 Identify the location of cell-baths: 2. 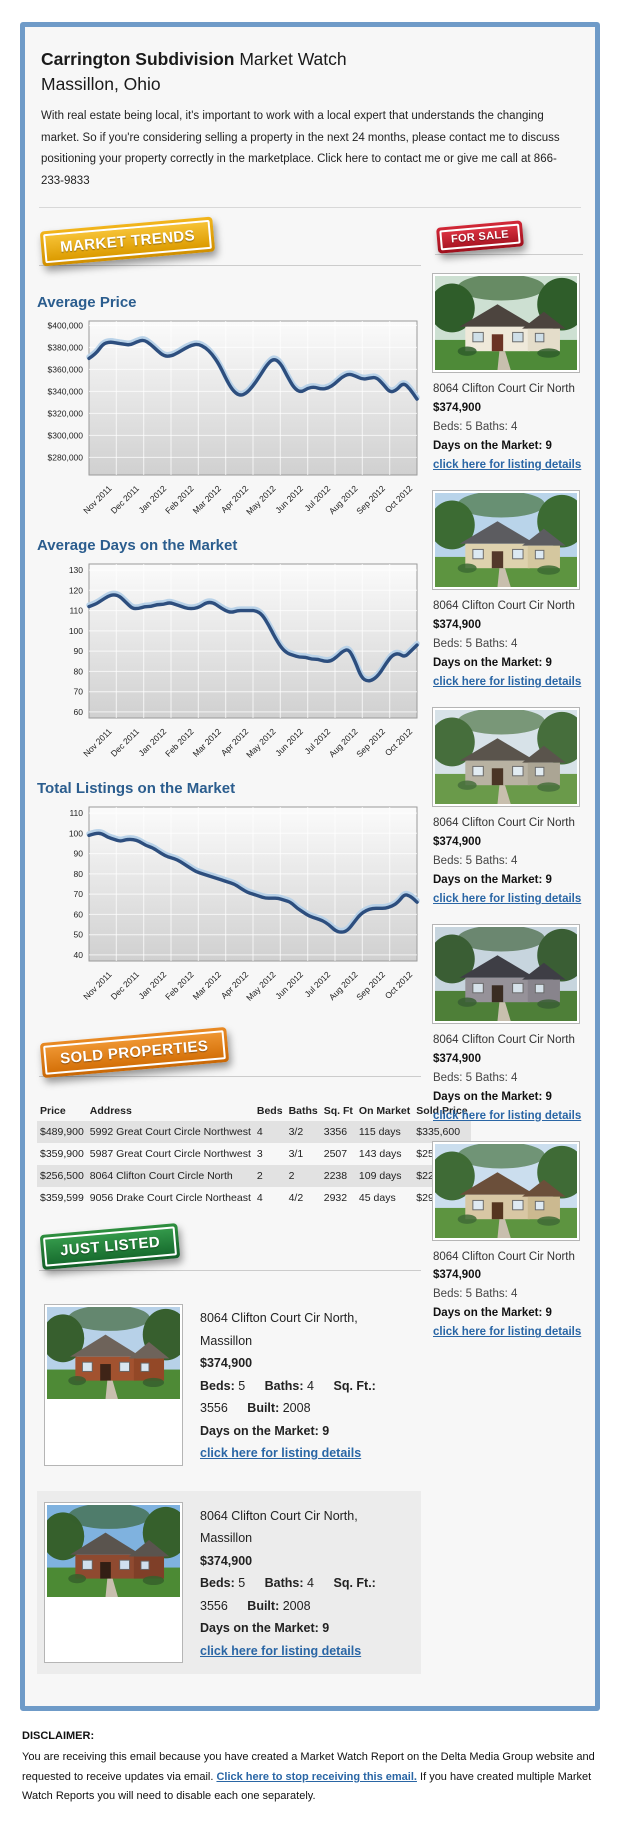
(291, 1176).